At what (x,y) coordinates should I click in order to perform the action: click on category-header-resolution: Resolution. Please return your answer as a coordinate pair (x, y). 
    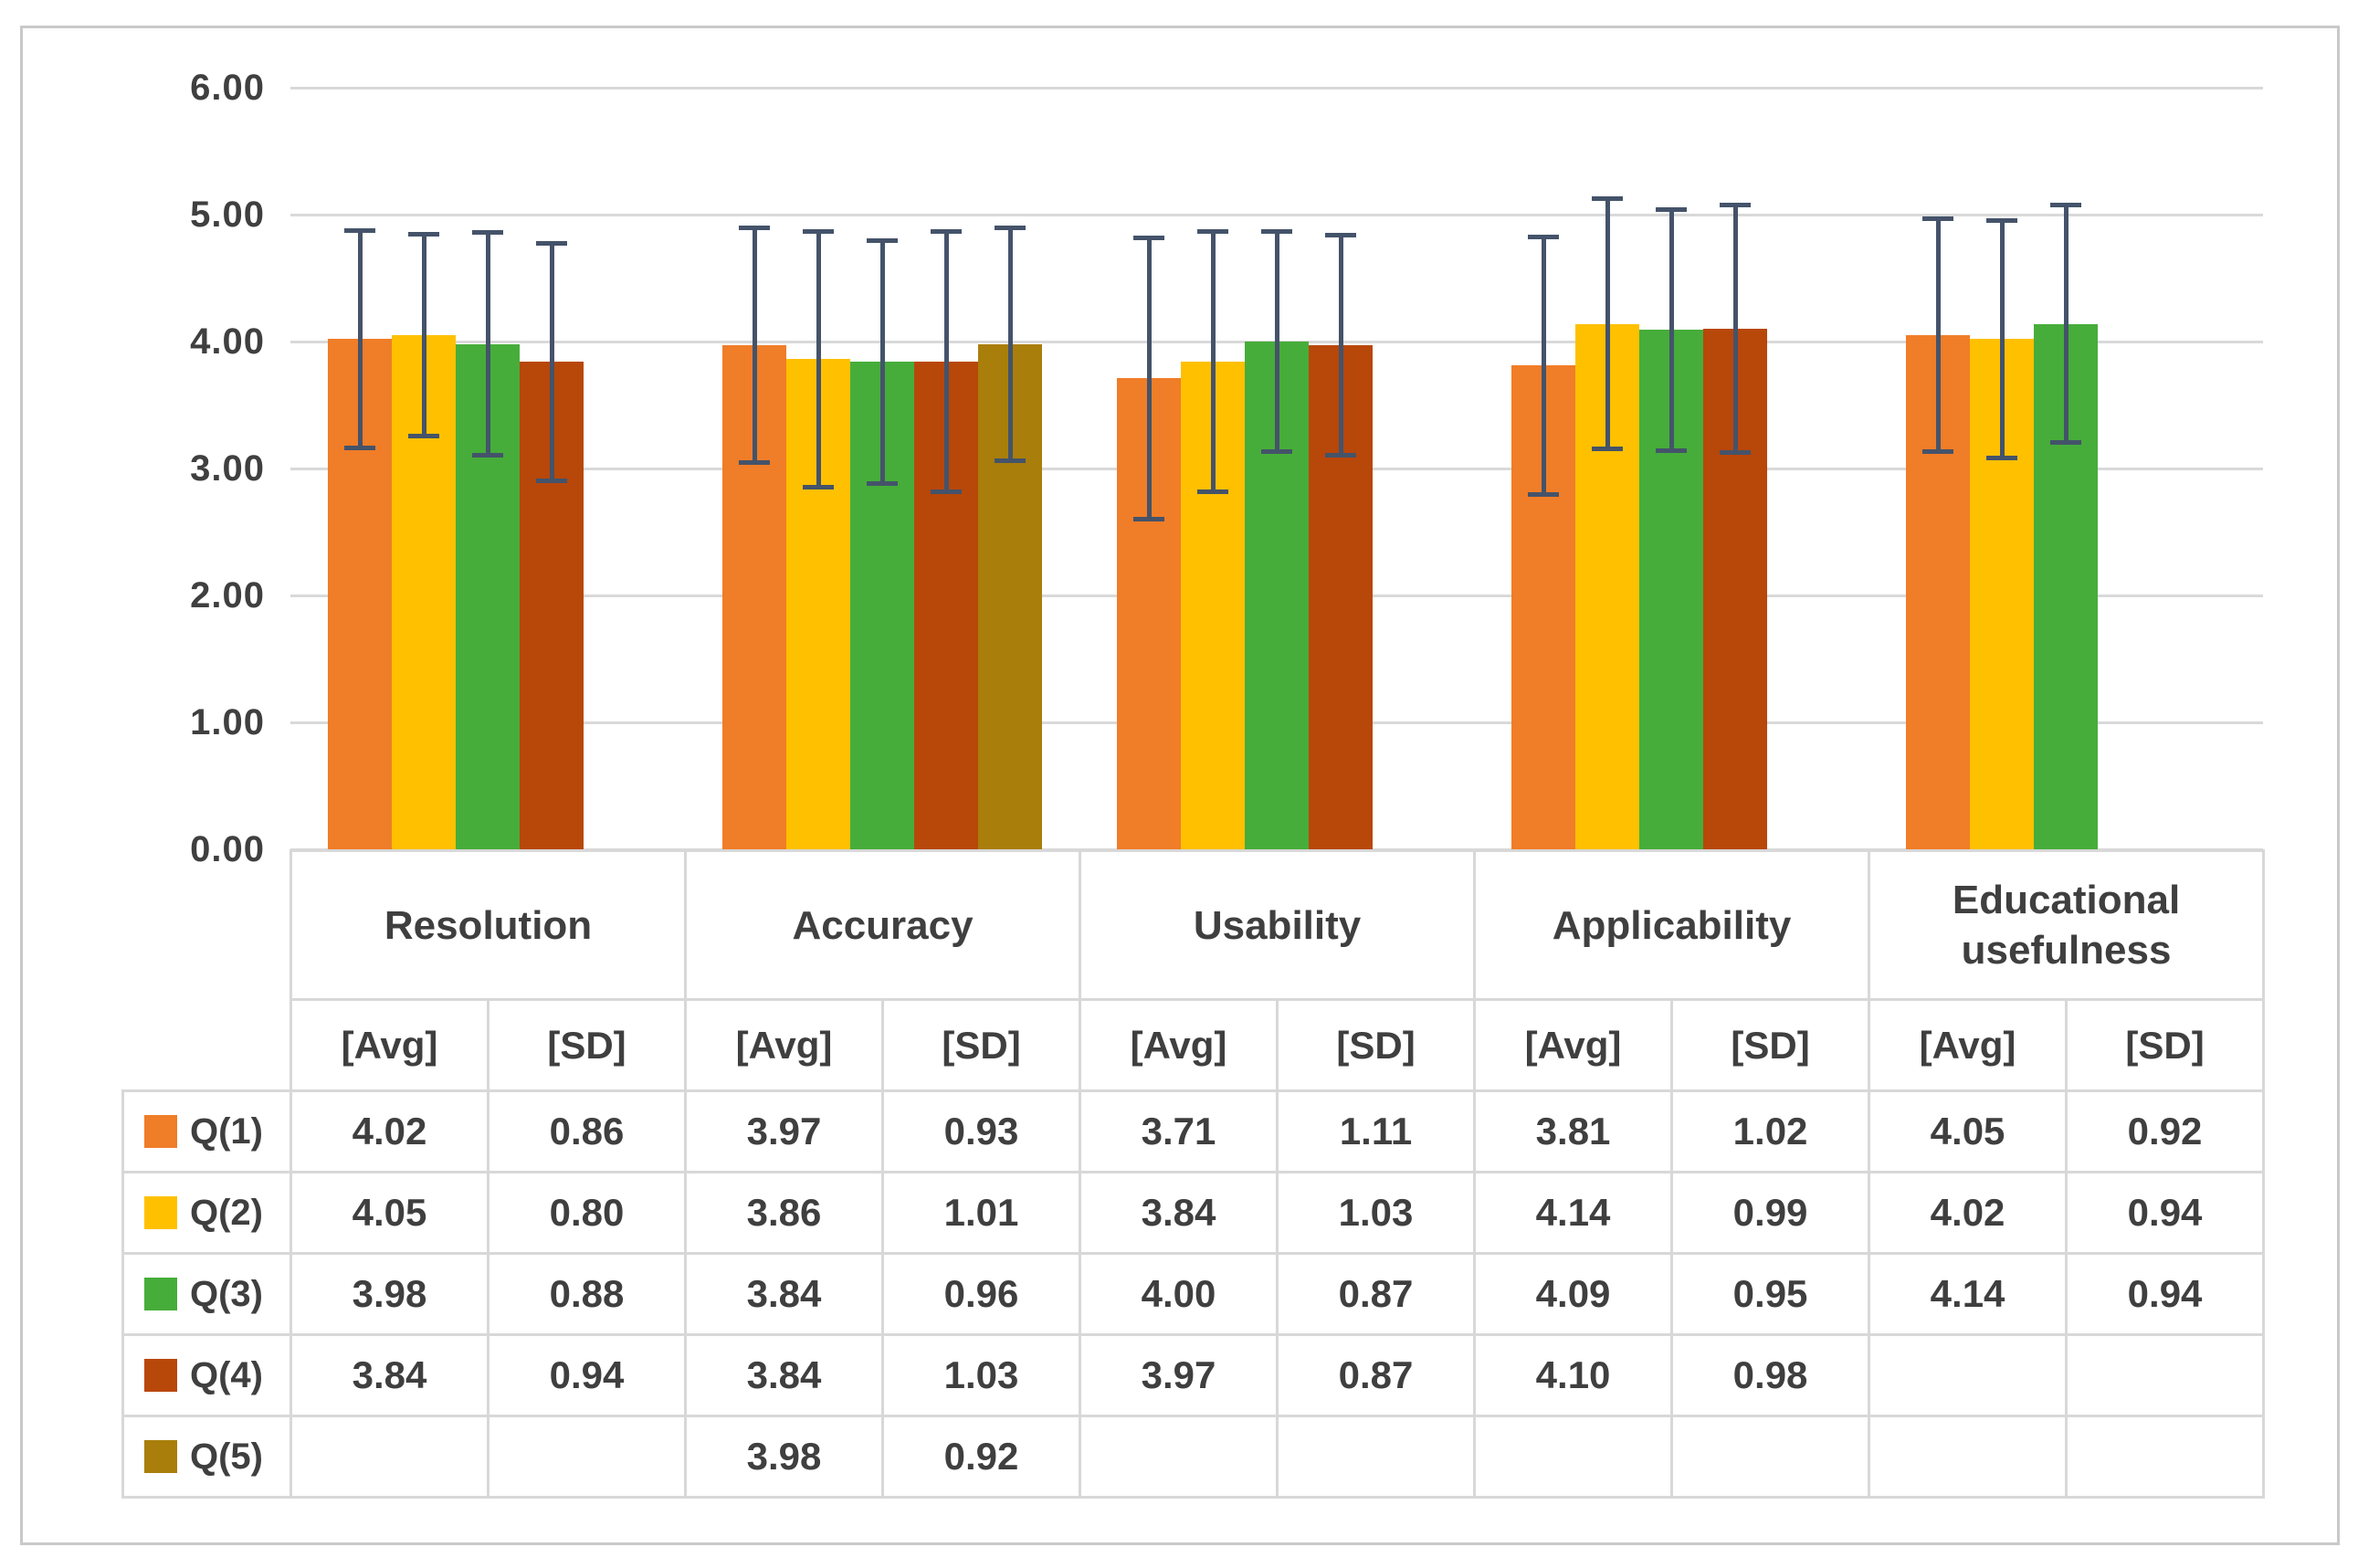
    Looking at the image, I should click on (488, 925).